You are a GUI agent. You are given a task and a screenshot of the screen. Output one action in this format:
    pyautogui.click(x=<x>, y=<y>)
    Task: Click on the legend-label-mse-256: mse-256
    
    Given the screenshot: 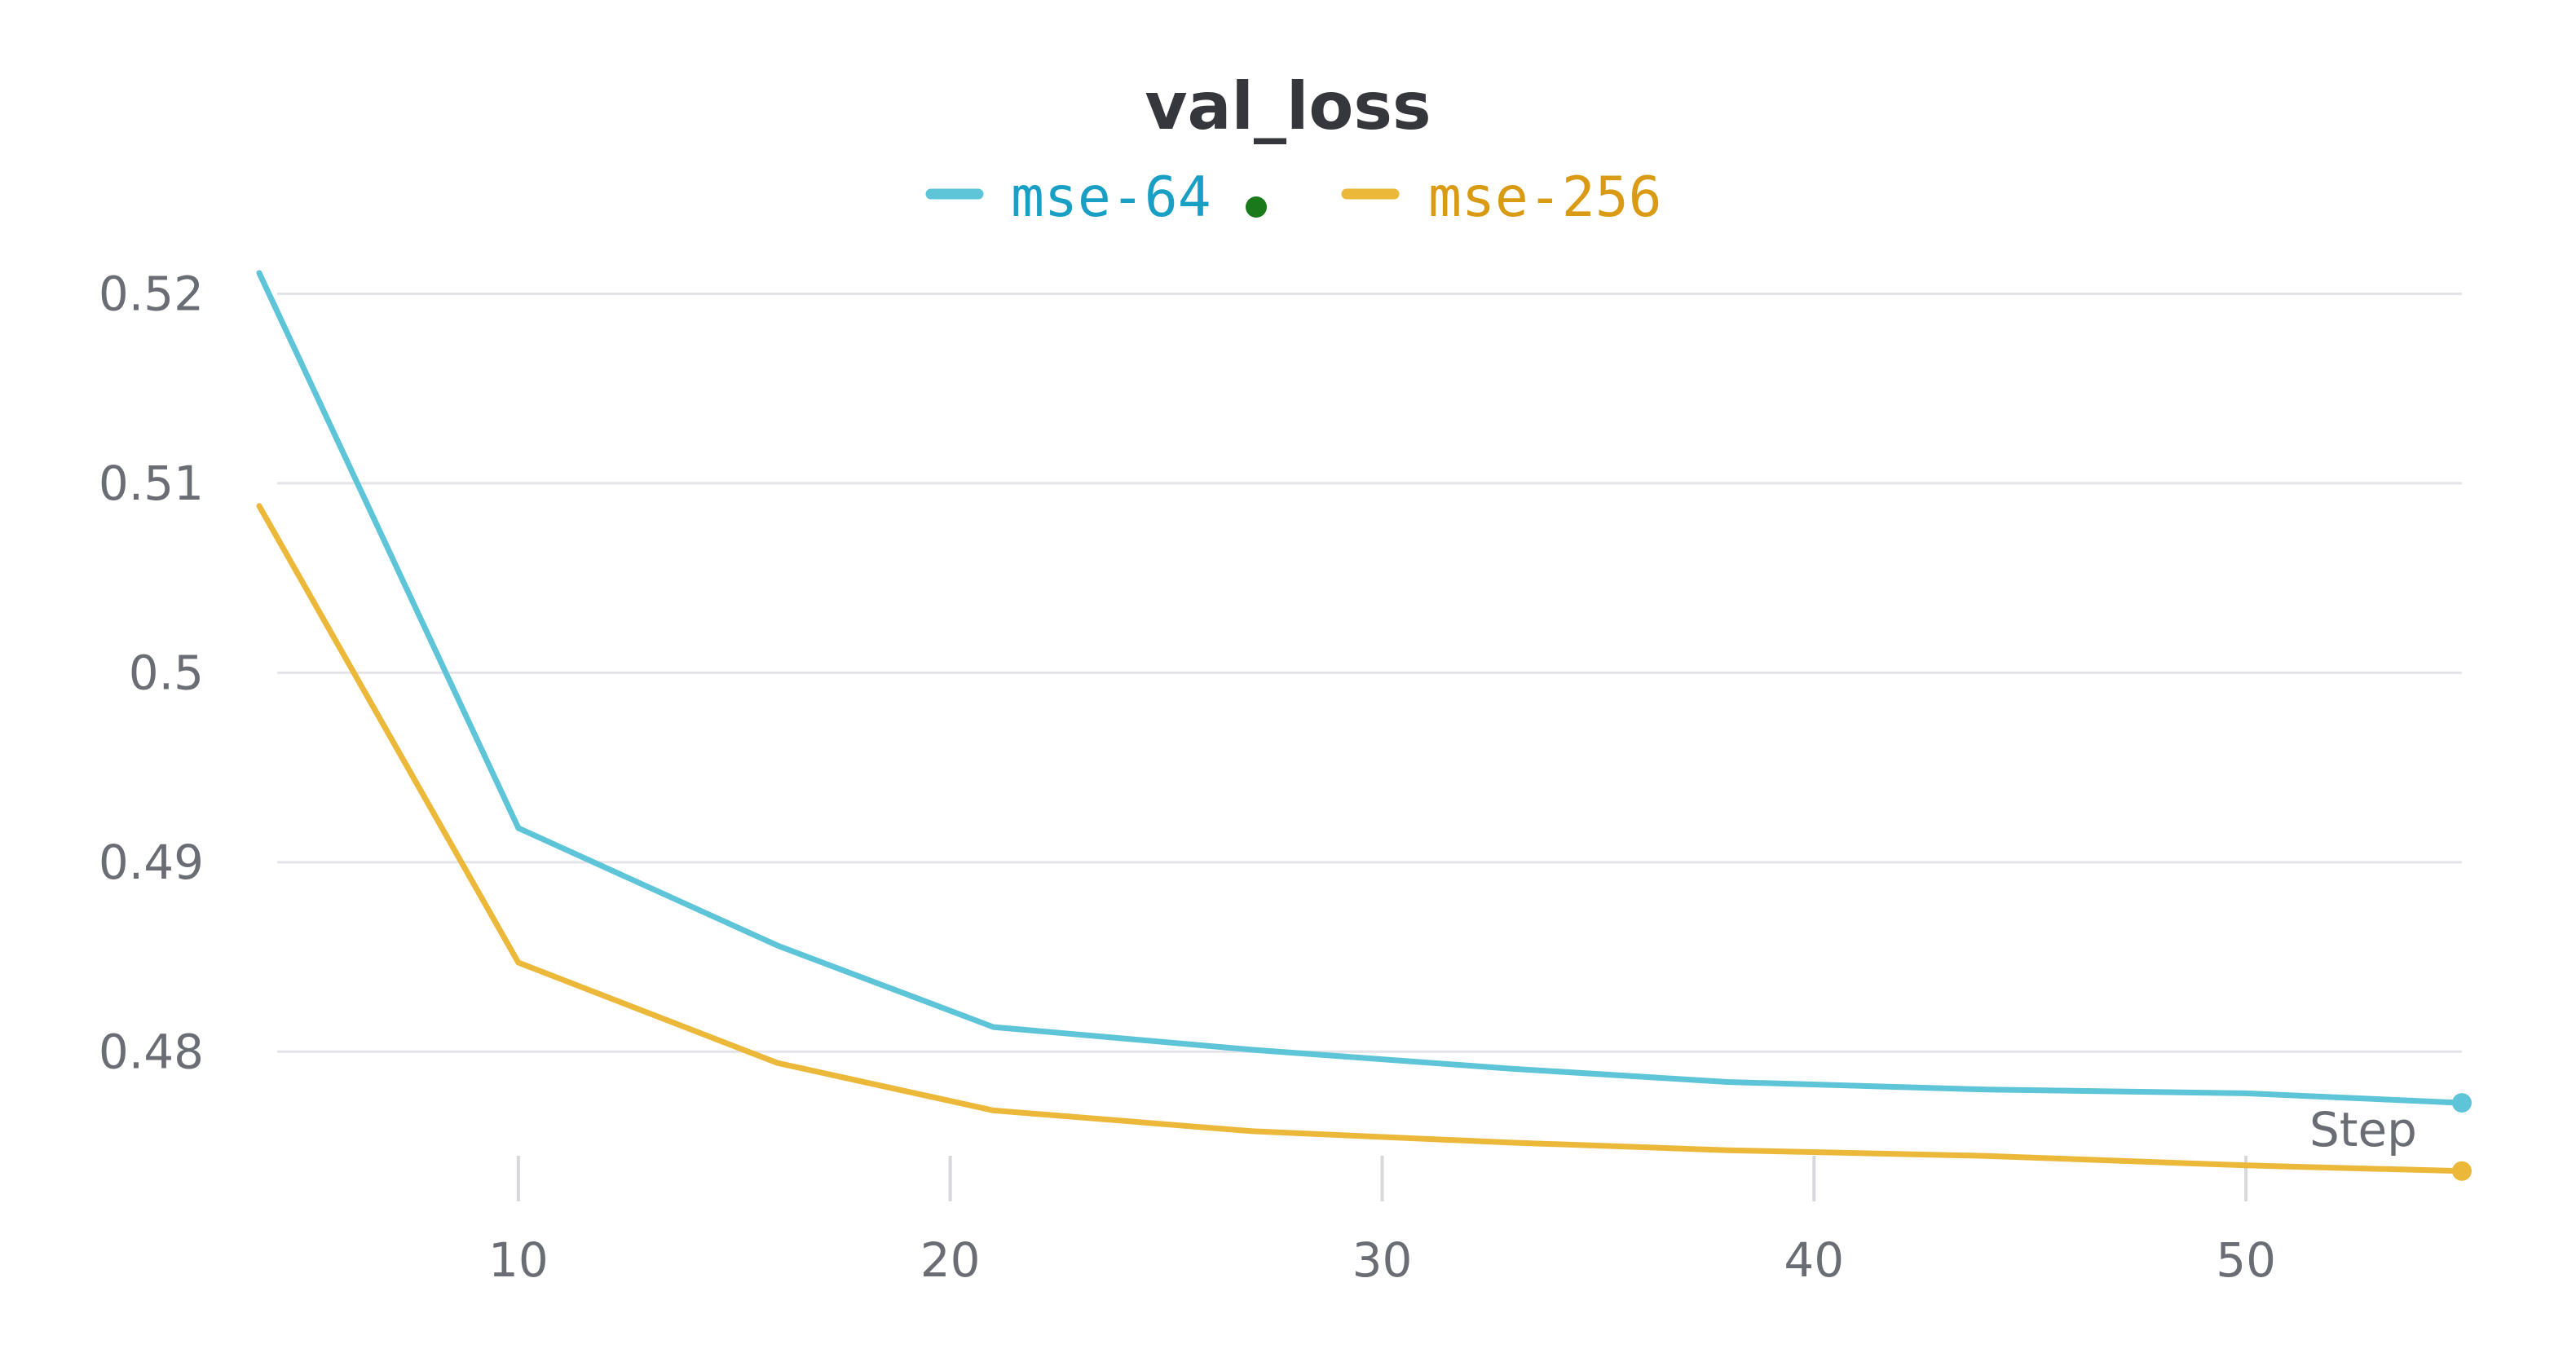 What is the action you would take?
    pyautogui.click(x=1545, y=197)
    